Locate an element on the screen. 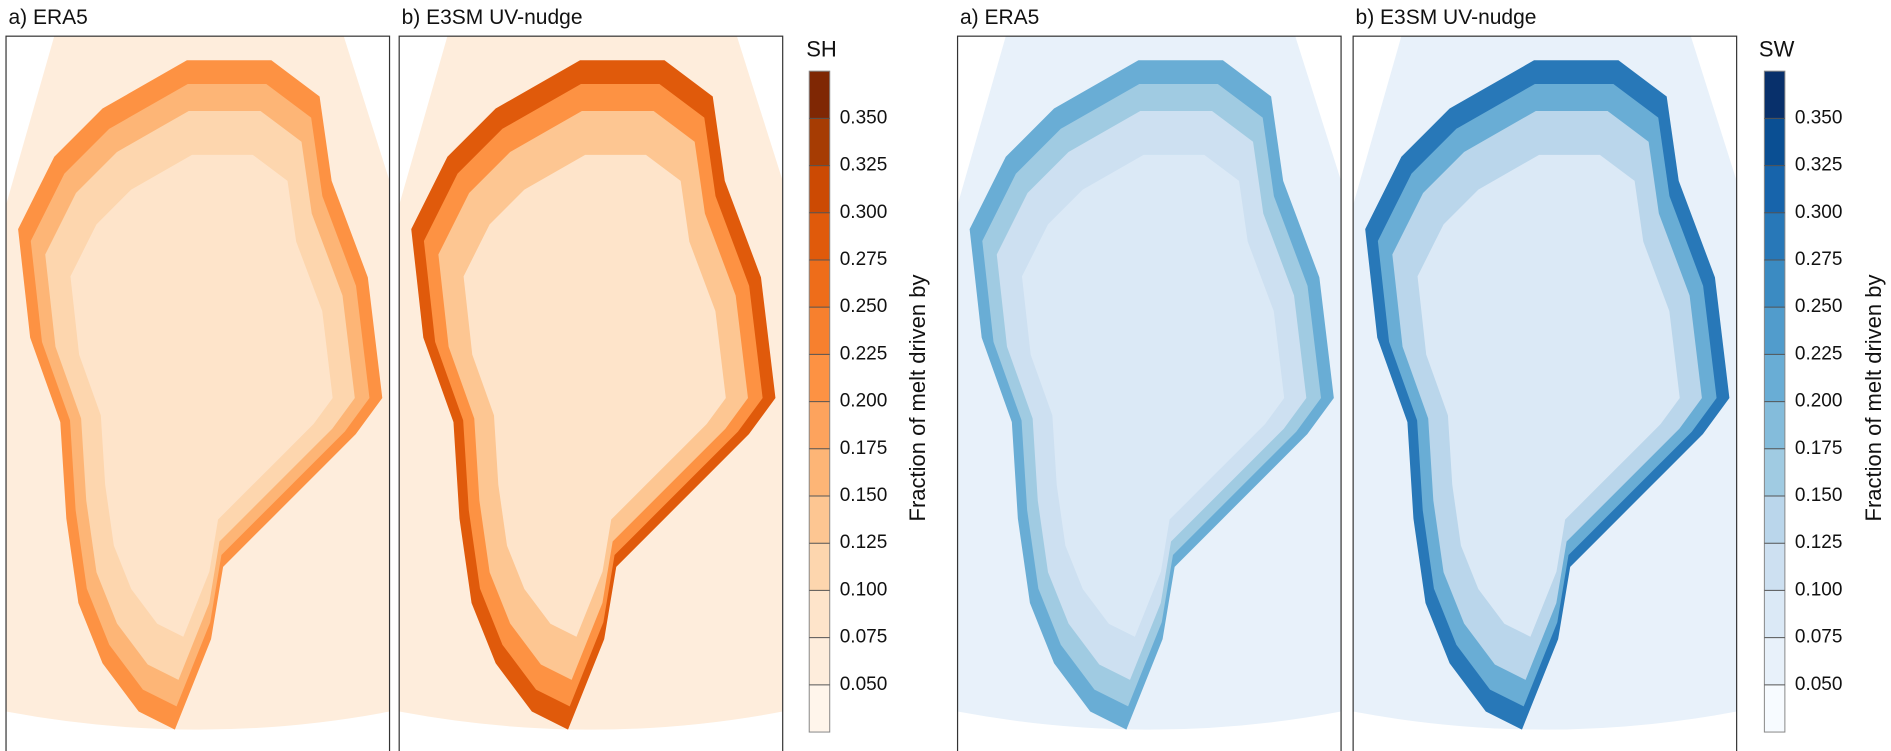 The height and width of the screenshot is (751, 1891). colorbar-title: SW is located at coordinates (1777, 48).